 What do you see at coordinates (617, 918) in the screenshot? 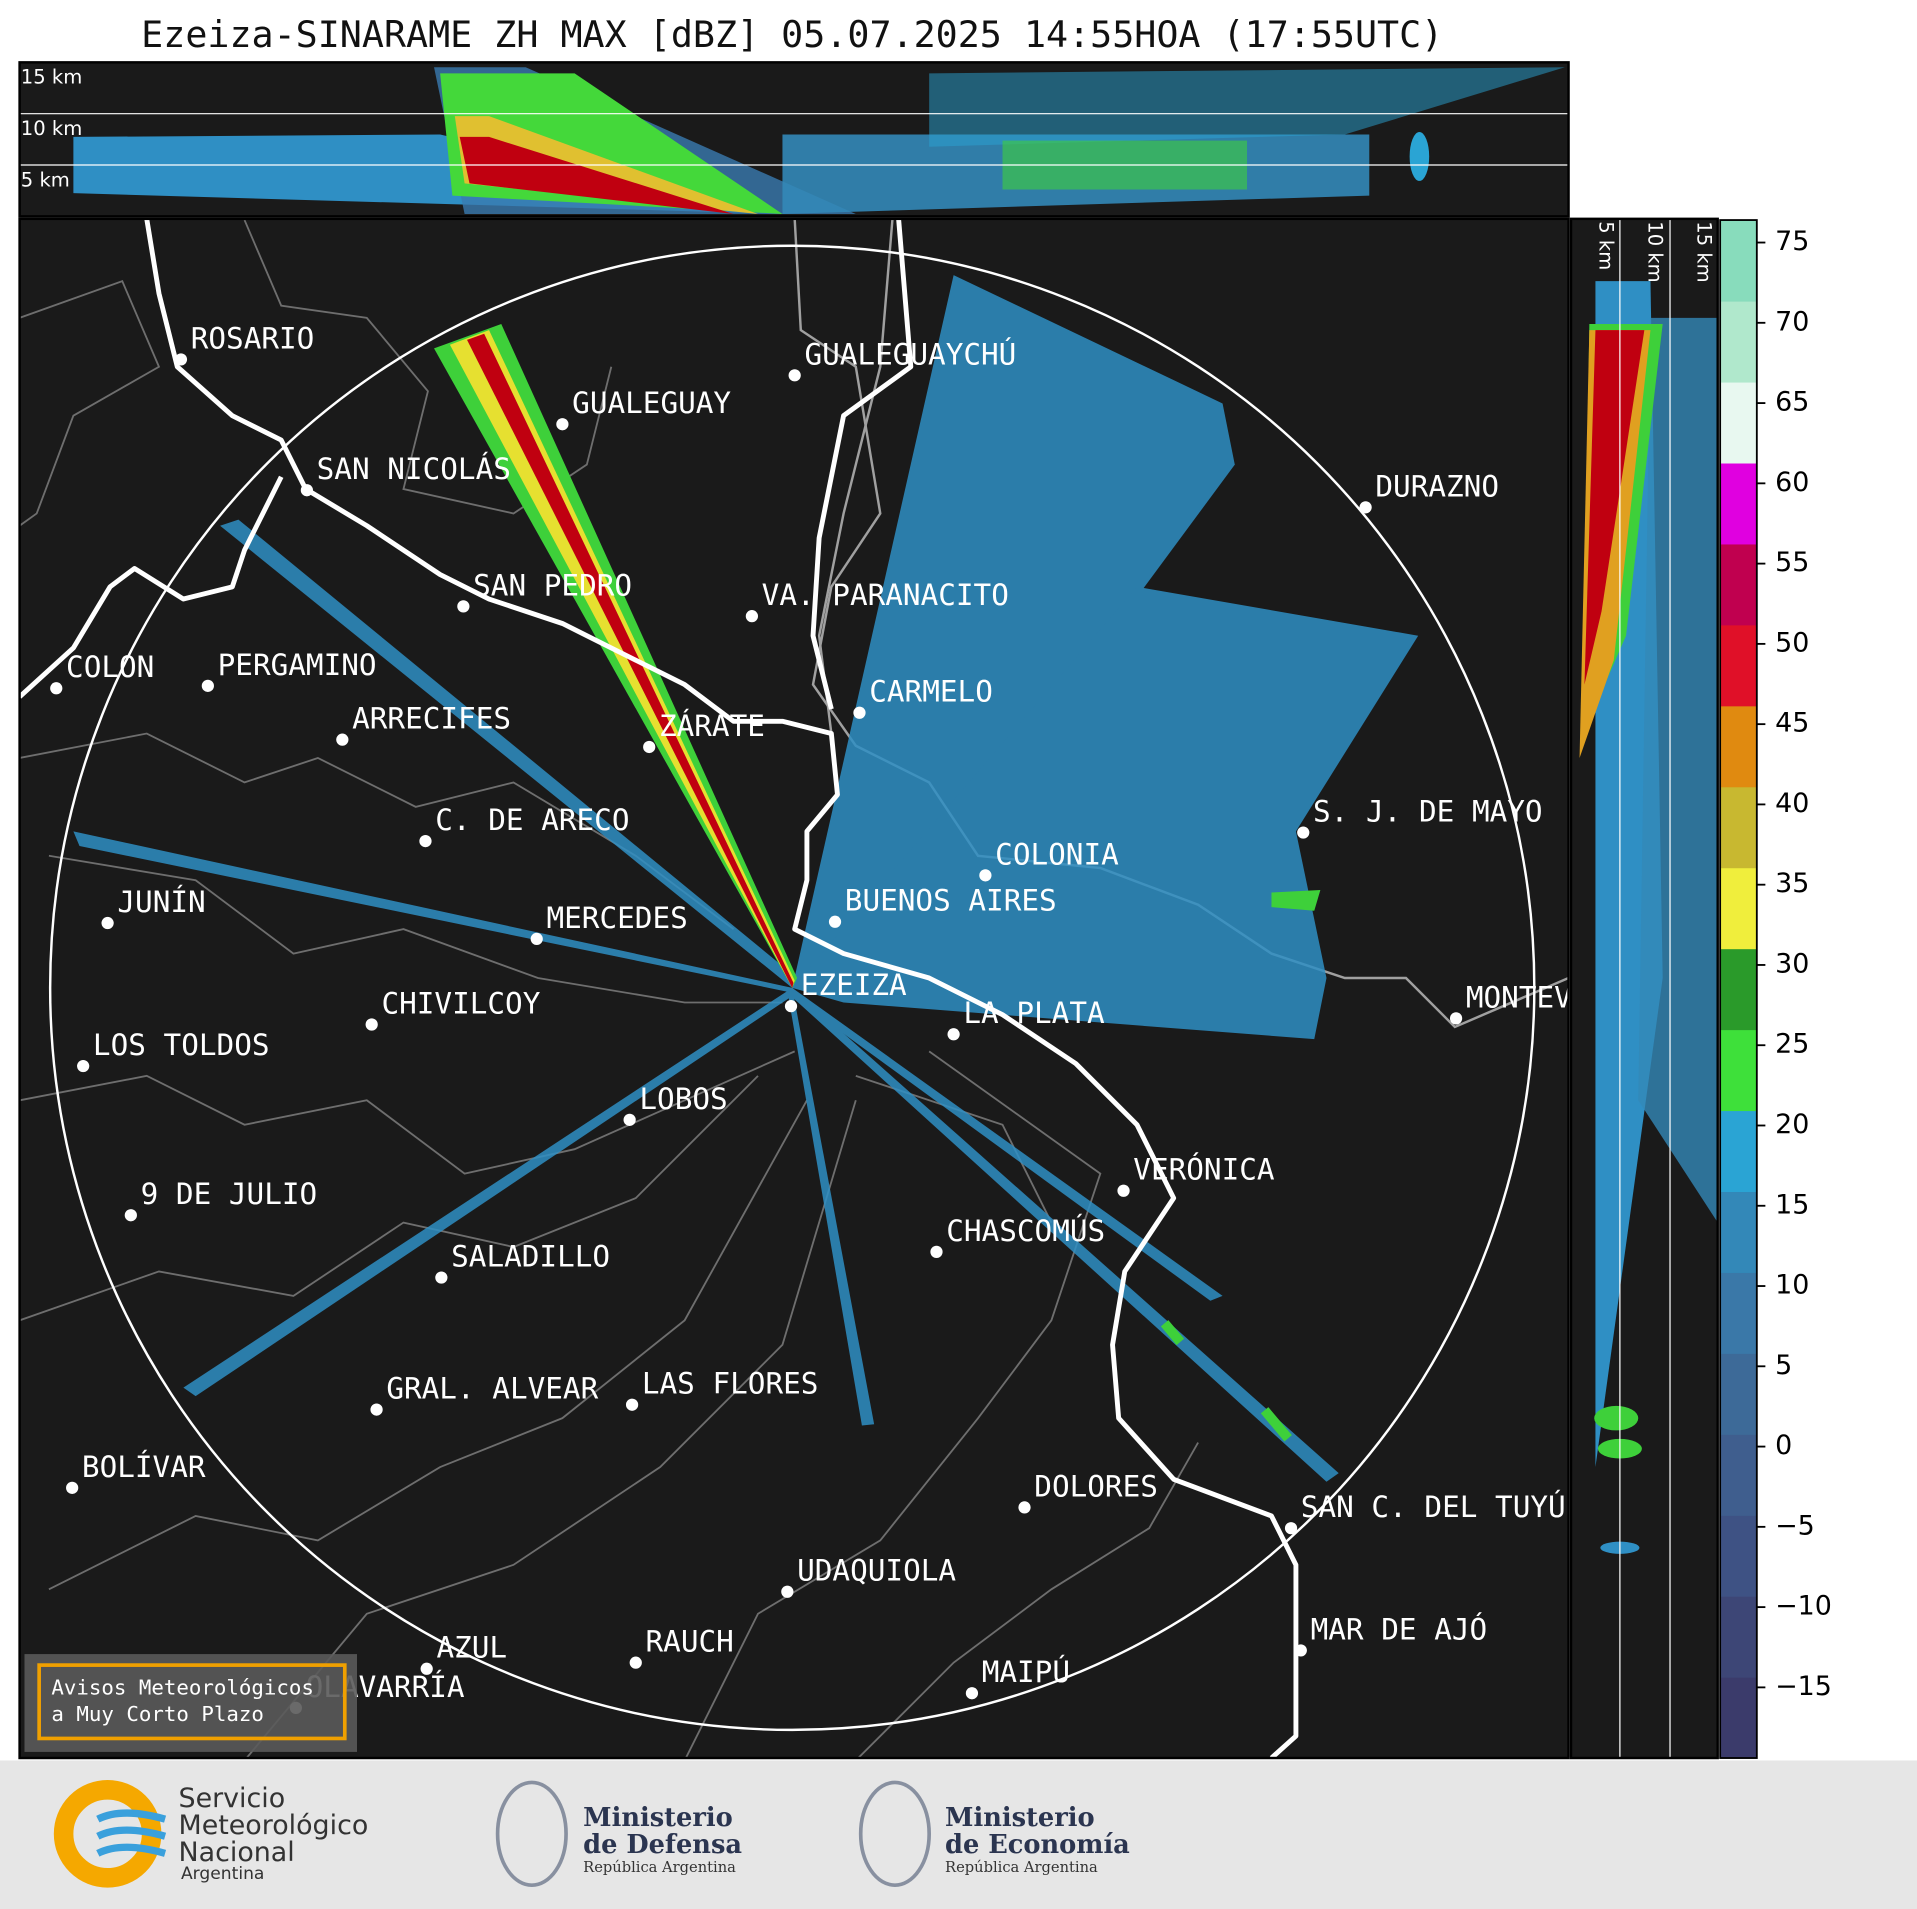
I see `city-label: MERCEDES` at bounding box center [617, 918].